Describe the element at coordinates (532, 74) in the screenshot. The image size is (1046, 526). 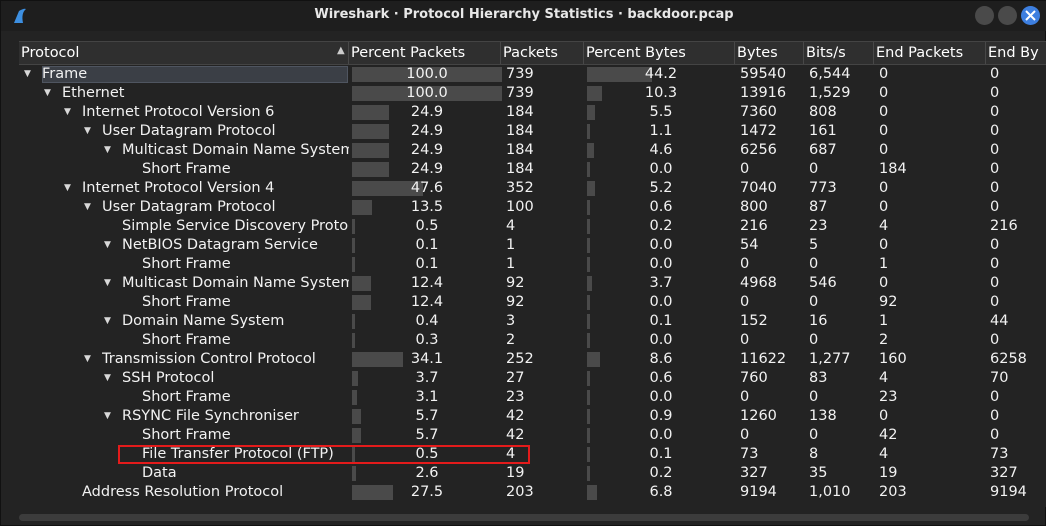
I see `table-row: ▼ Frame 100.0 739 44.2 59540 6,544 0 0` at that location.